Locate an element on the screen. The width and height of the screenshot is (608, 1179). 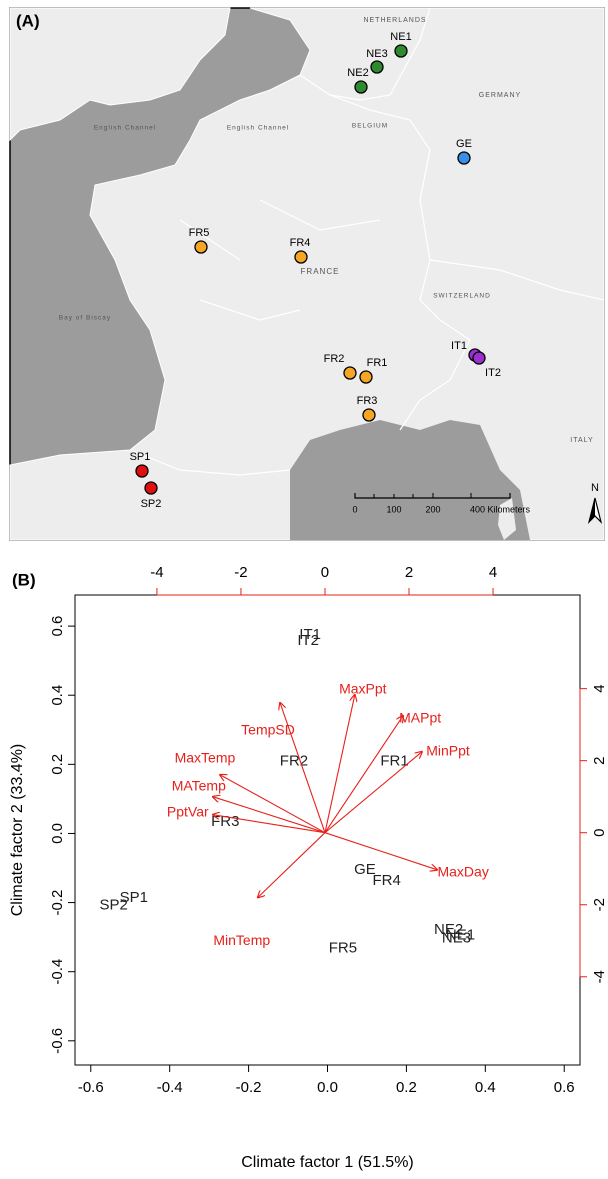
point-label: NE2 is located at coordinates (448, 929).